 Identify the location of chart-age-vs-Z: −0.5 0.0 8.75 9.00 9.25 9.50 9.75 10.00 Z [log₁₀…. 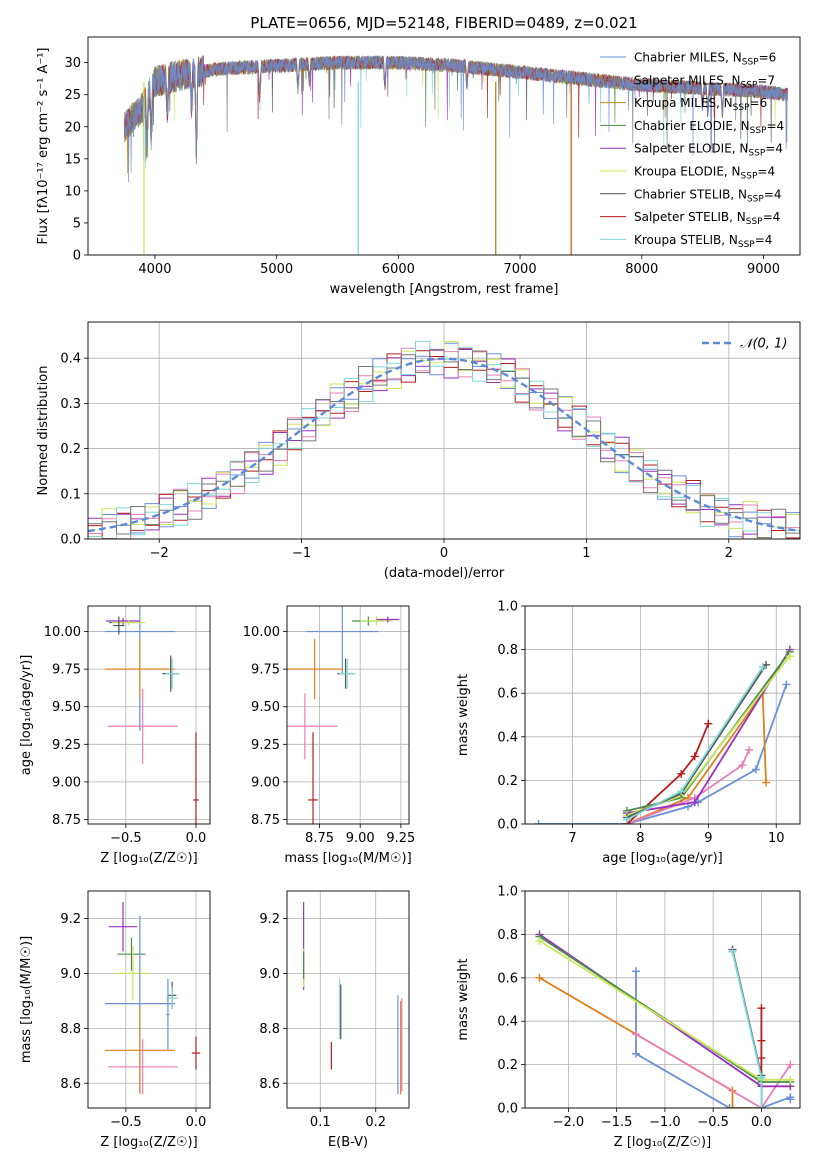
(115, 735).